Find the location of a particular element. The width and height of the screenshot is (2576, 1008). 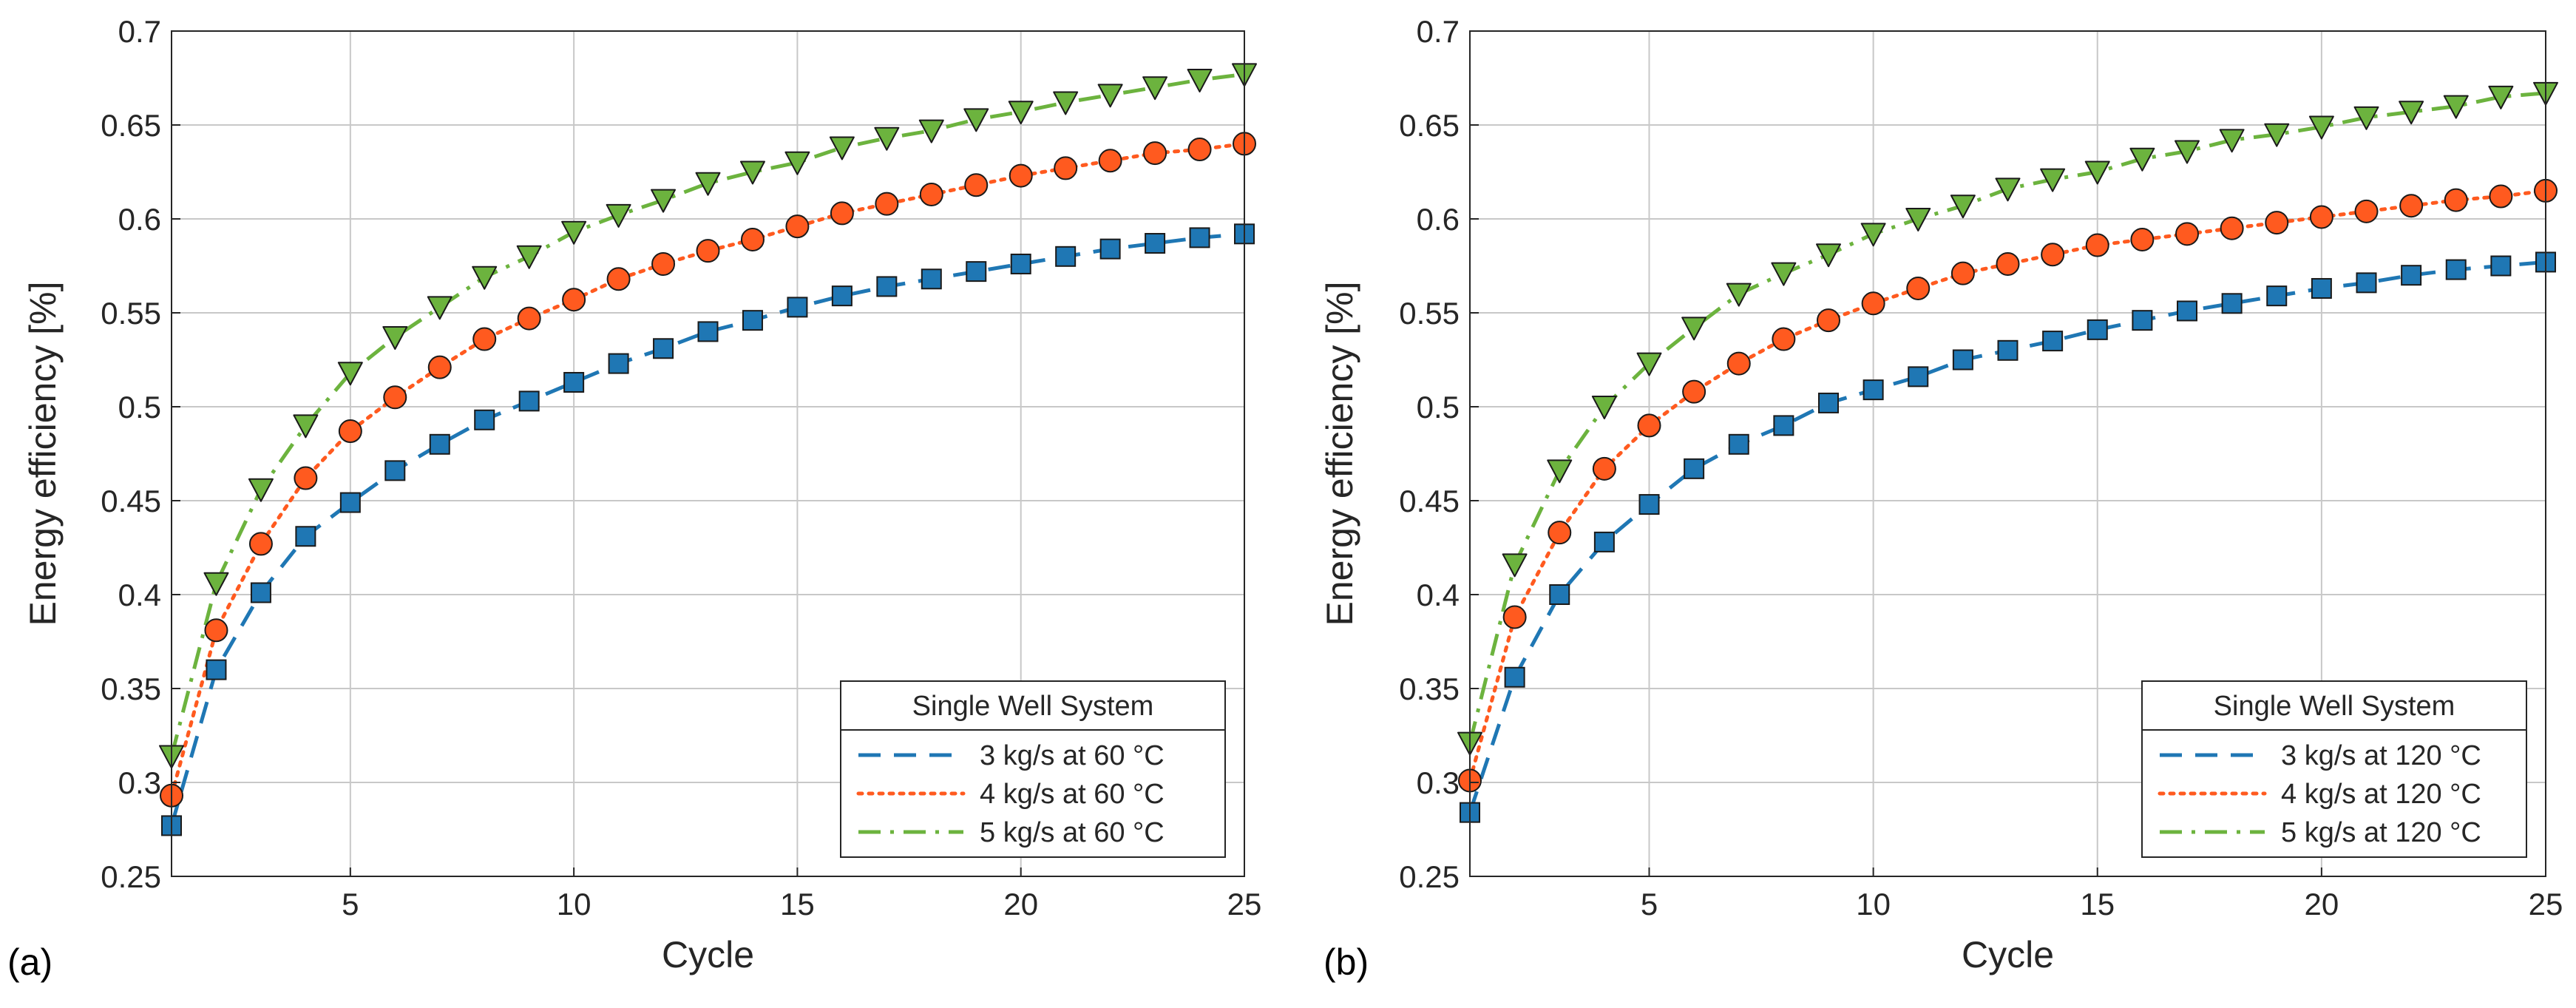

y-tick-label: 0.25 is located at coordinates (131, 876).